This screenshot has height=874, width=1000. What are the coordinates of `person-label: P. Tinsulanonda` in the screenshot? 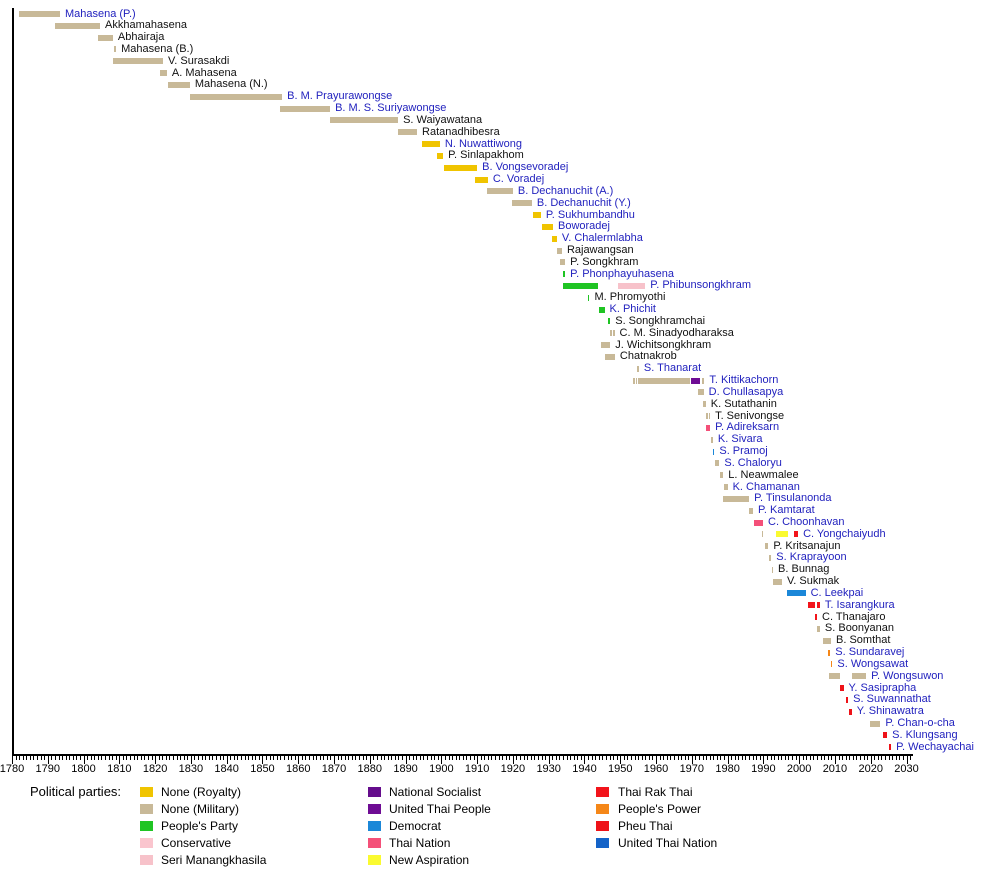 It's located at (793, 498).